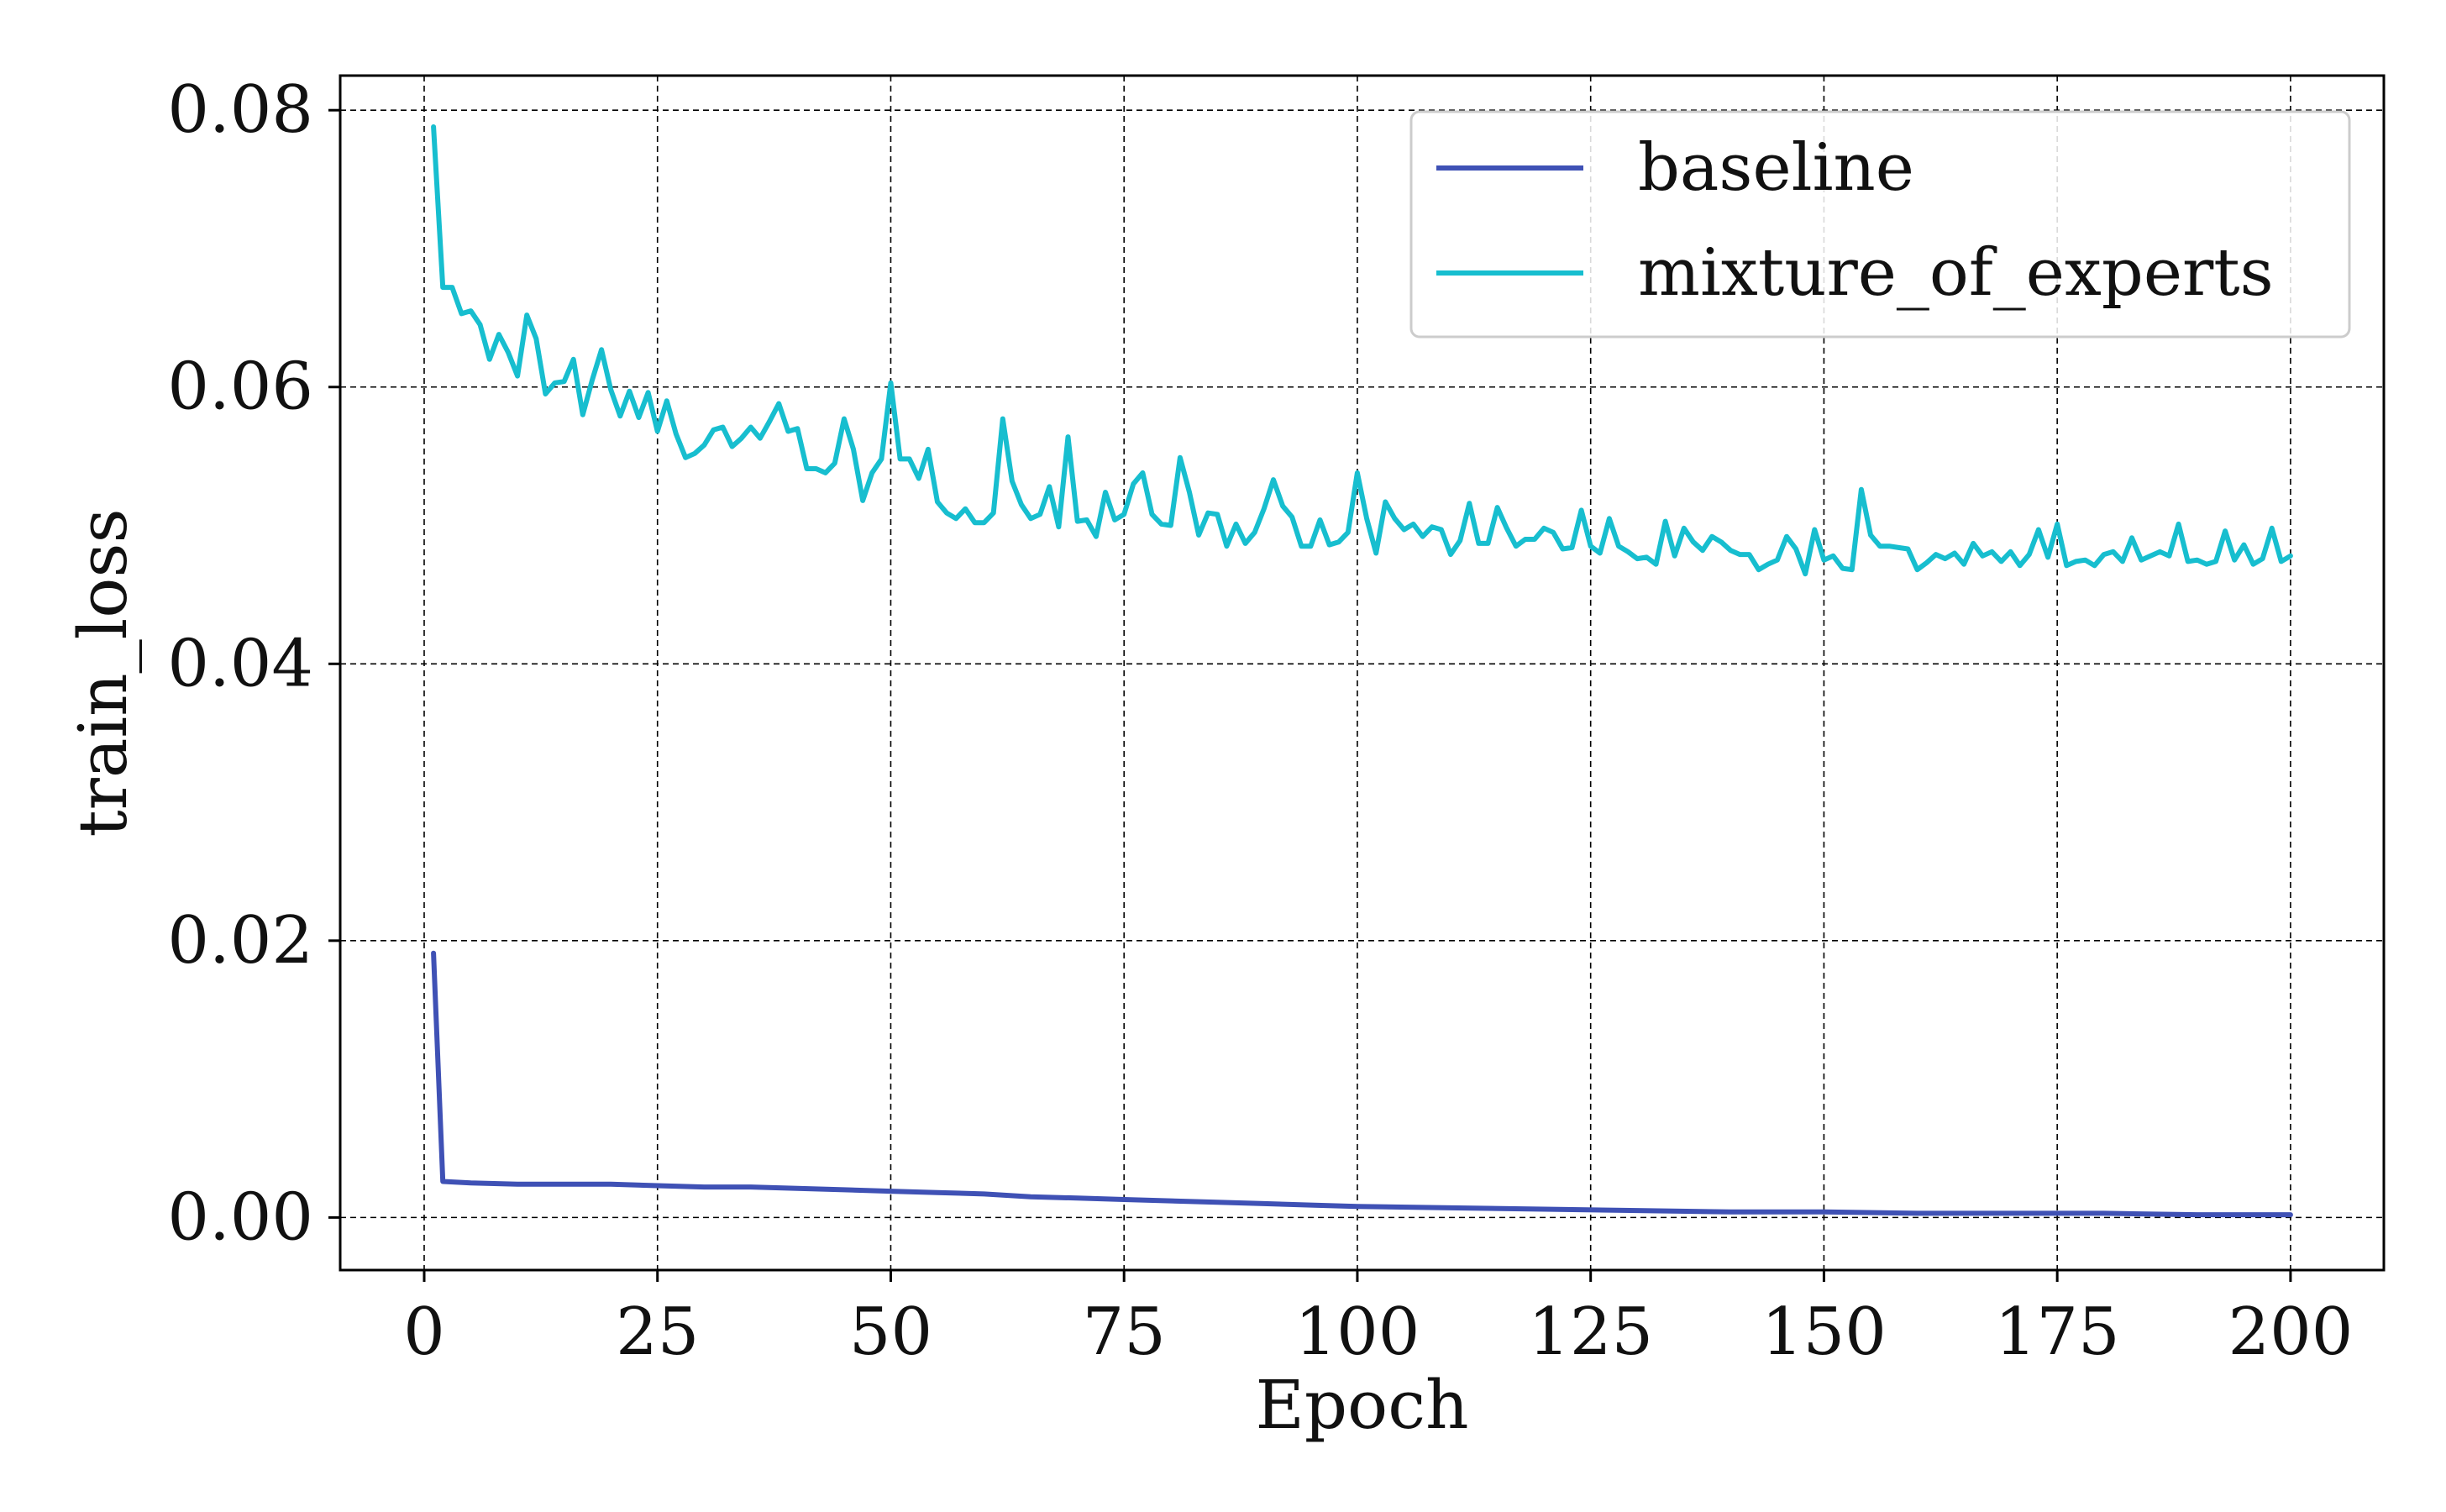 The width and height of the screenshot is (2446, 1512). What do you see at coordinates (1824, 1332) in the screenshot?
I see `x-tick-label: 150` at bounding box center [1824, 1332].